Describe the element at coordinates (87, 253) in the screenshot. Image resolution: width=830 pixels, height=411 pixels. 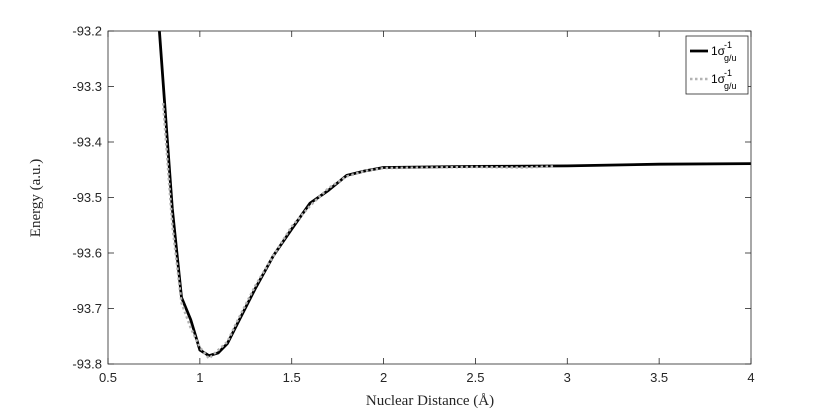
I see `y-tick-label: -93.6` at that location.